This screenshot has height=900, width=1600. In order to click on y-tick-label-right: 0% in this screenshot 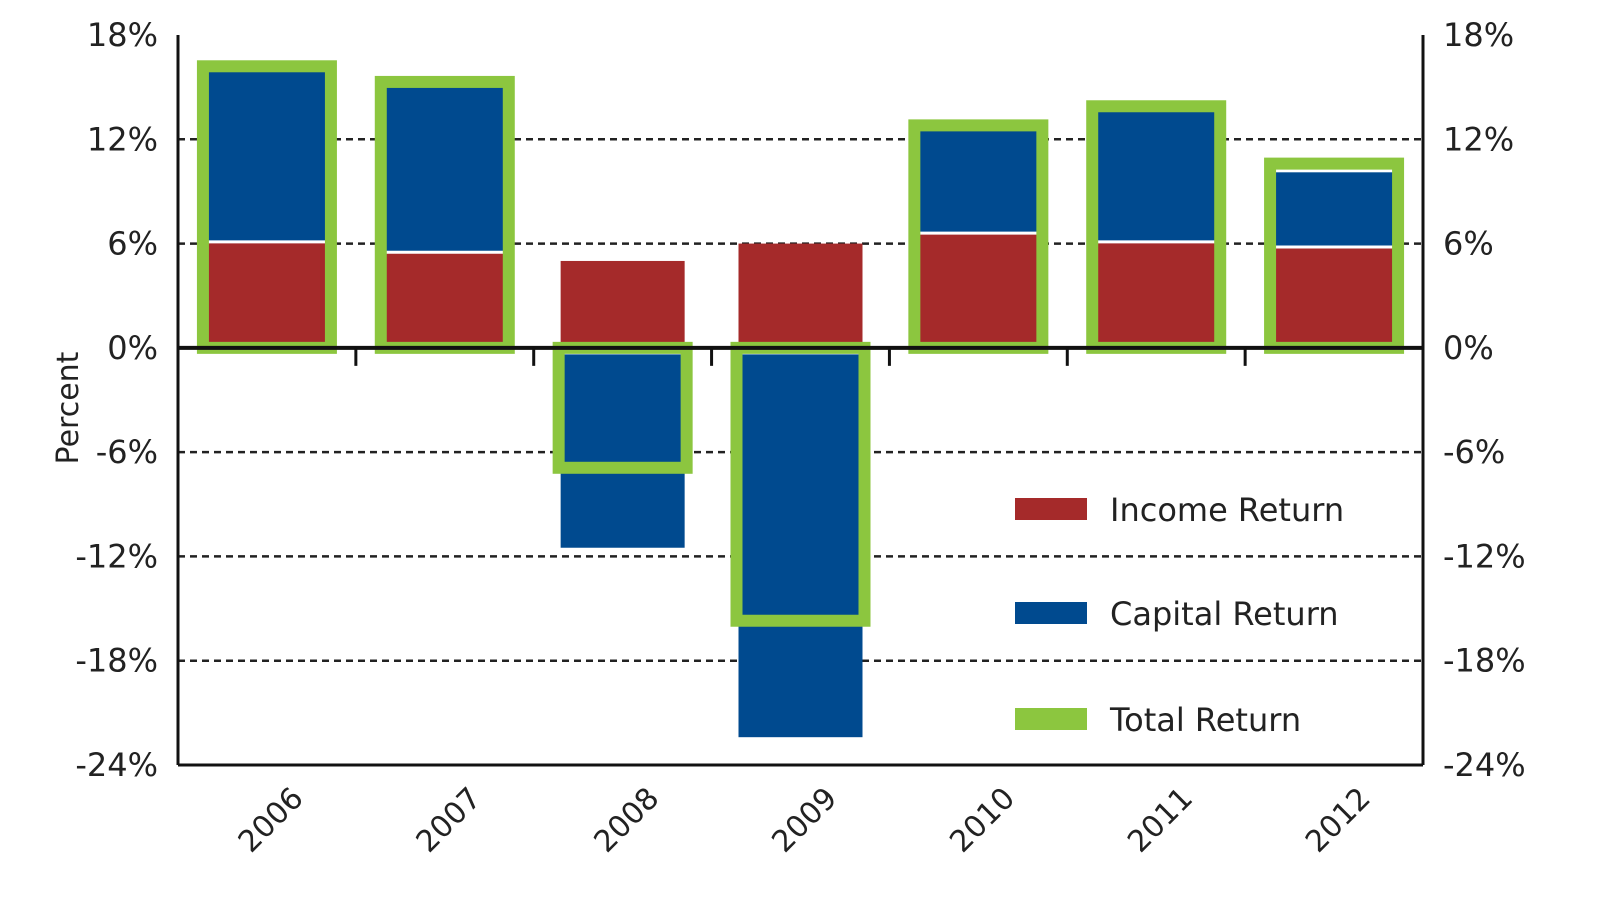, I will do `click(1468, 348)`.